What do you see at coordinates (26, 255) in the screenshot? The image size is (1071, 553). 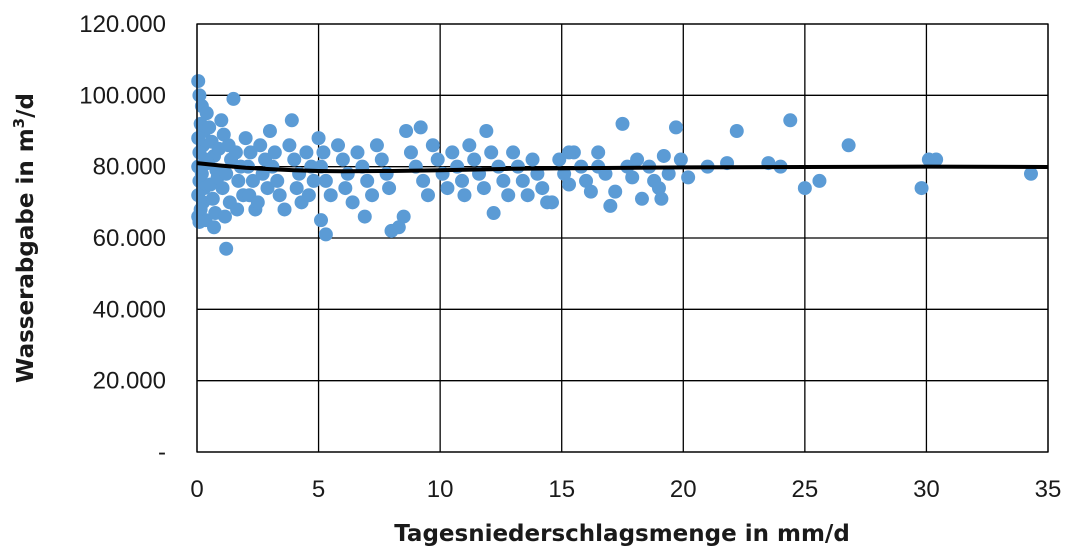 I see `y-axis-title-main: Wasserabgabe in m` at bounding box center [26, 255].